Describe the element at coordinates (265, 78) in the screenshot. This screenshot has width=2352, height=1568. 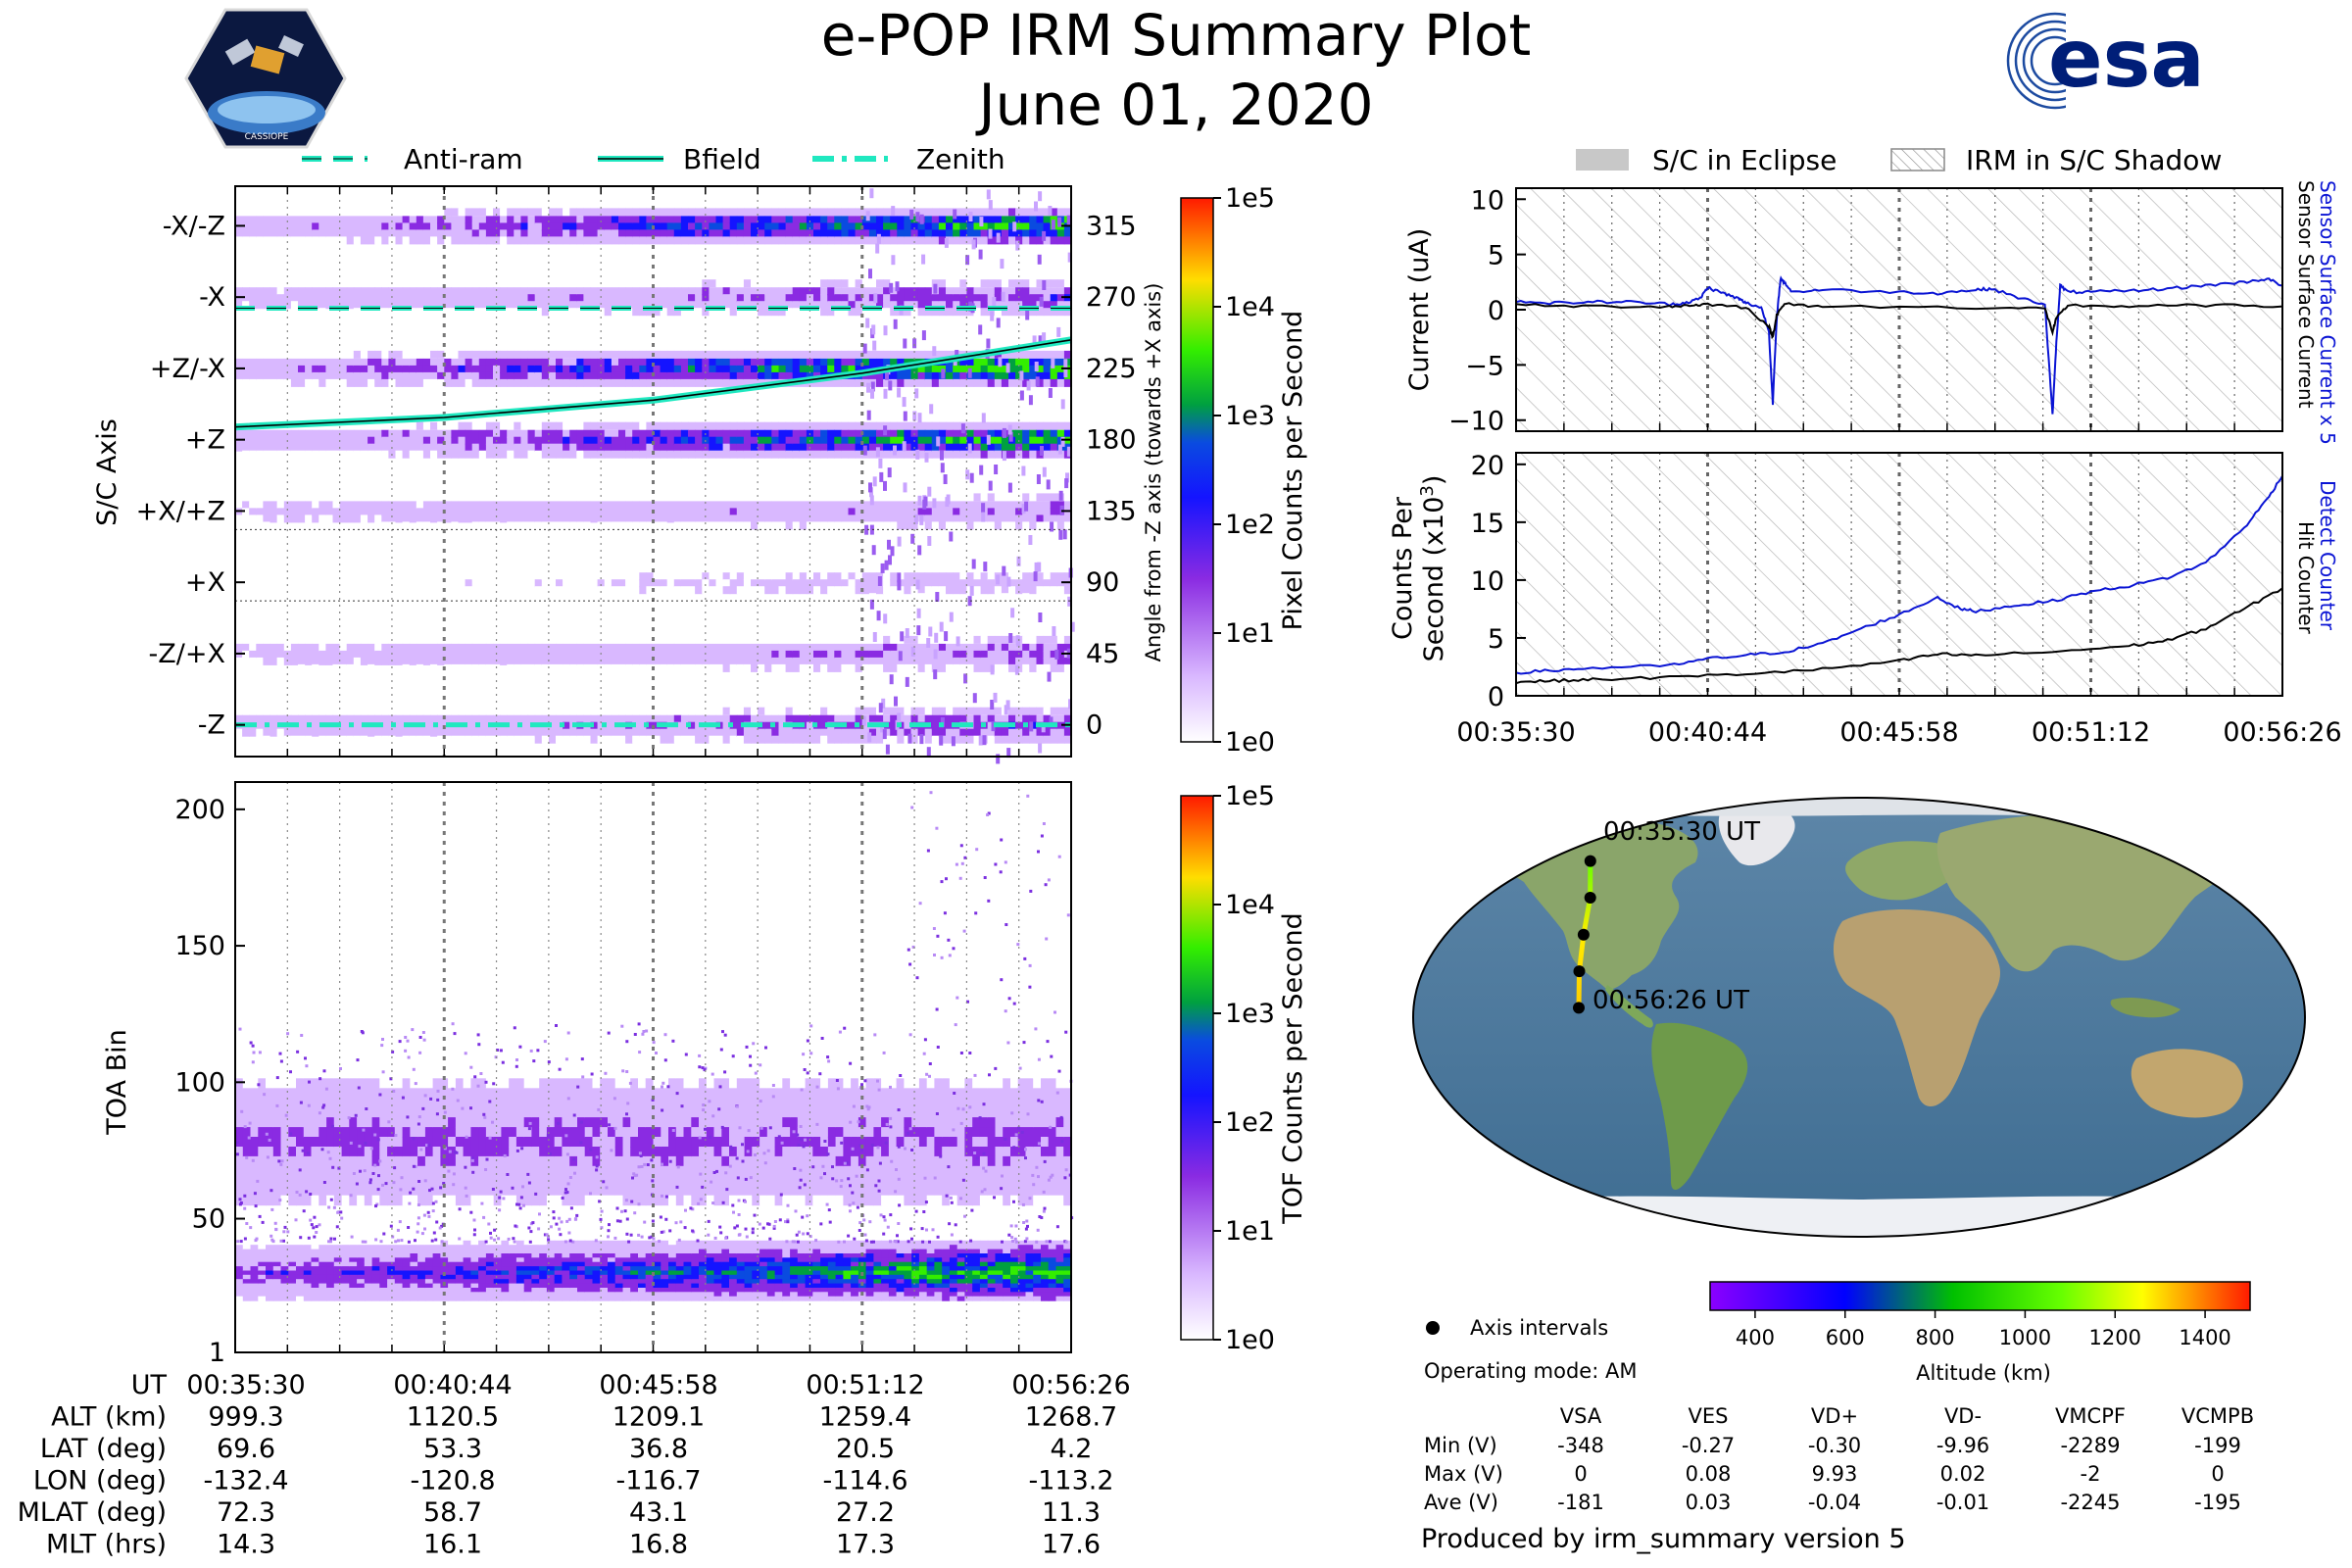
I see `cassiope-logo: CASSIOPE` at that location.